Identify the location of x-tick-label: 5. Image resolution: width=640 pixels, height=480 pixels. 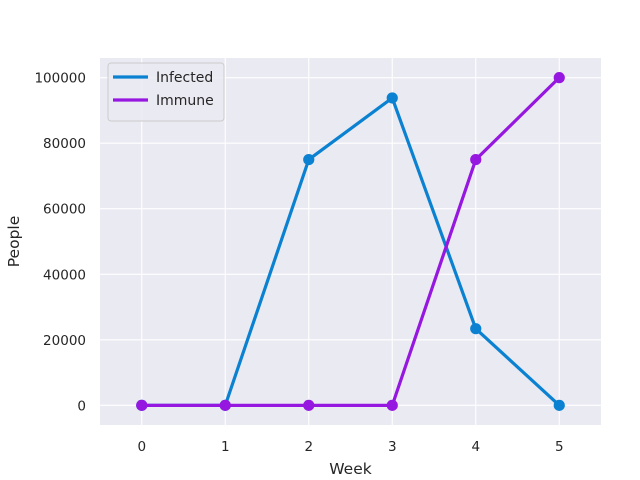
(559, 447).